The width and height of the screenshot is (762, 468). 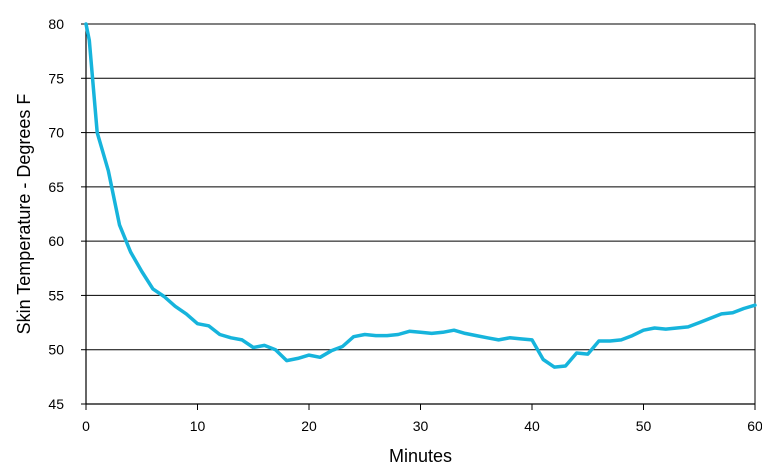 What do you see at coordinates (56, 404) in the screenshot?
I see `y-tick-label-45: 45` at bounding box center [56, 404].